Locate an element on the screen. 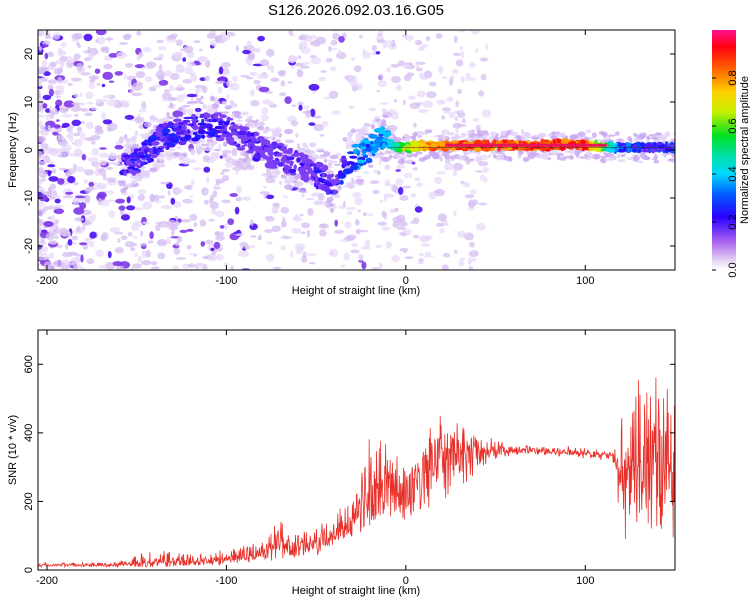 The image size is (750, 600). spectrogram-y-axis-label: Frequency (Hz) is located at coordinates (13, 150).